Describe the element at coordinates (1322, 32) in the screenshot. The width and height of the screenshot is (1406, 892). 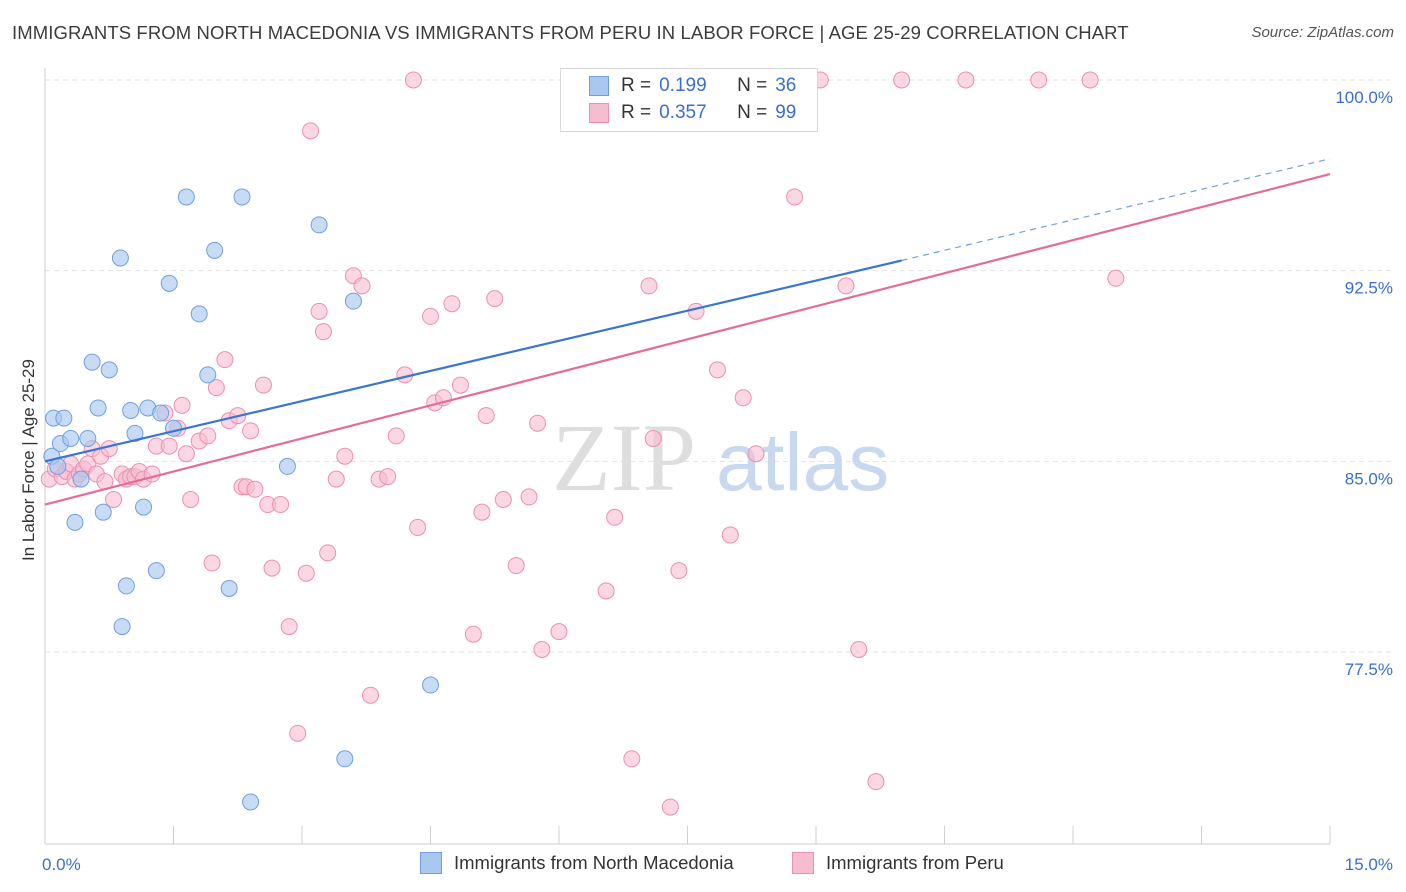
I see `source-label: Source: ZipAtlas.com` at that location.